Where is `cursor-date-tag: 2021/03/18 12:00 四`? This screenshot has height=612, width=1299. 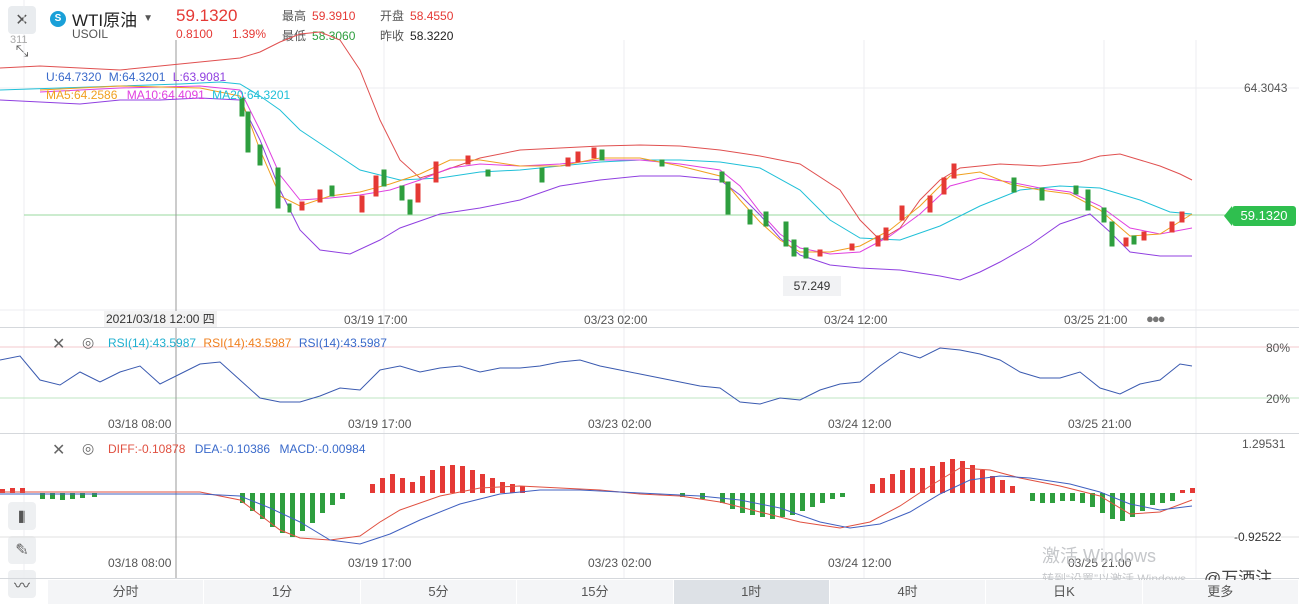
cursor-date-tag: 2021/03/18 12:00 四 is located at coordinates (160, 319).